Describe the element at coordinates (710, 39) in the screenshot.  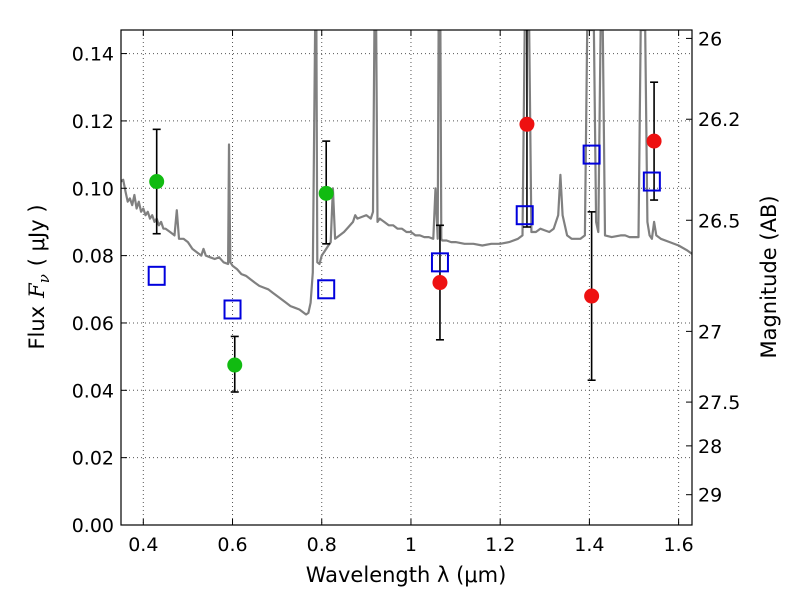
I see `y2-tick-label: 26` at that location.